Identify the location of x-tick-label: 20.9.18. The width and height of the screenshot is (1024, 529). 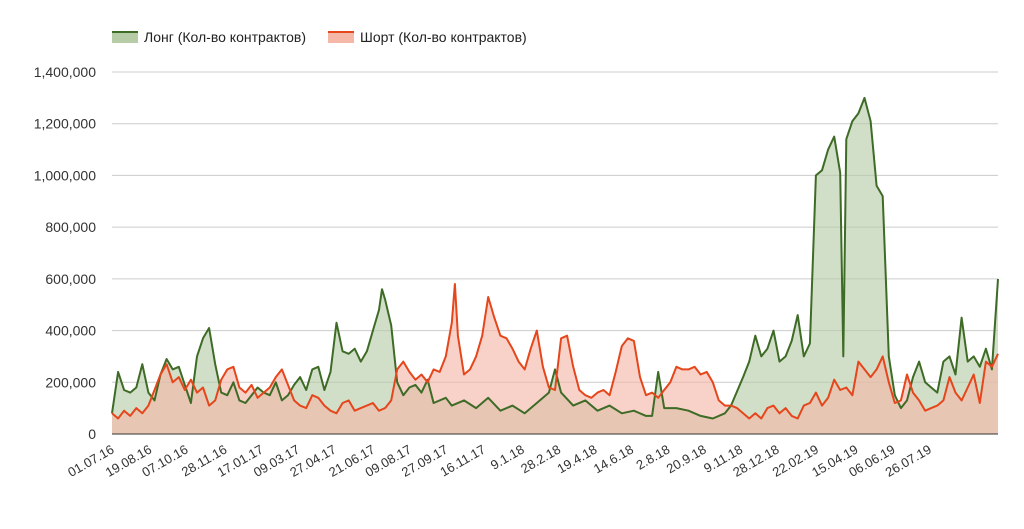
(686, 459).